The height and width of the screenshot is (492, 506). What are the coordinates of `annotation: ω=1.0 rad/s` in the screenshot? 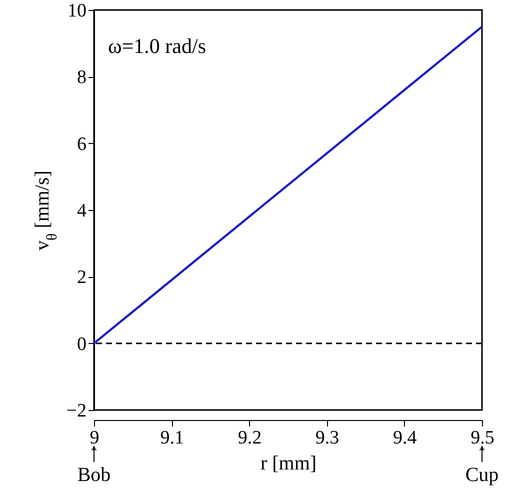 It's located at (157, 46).